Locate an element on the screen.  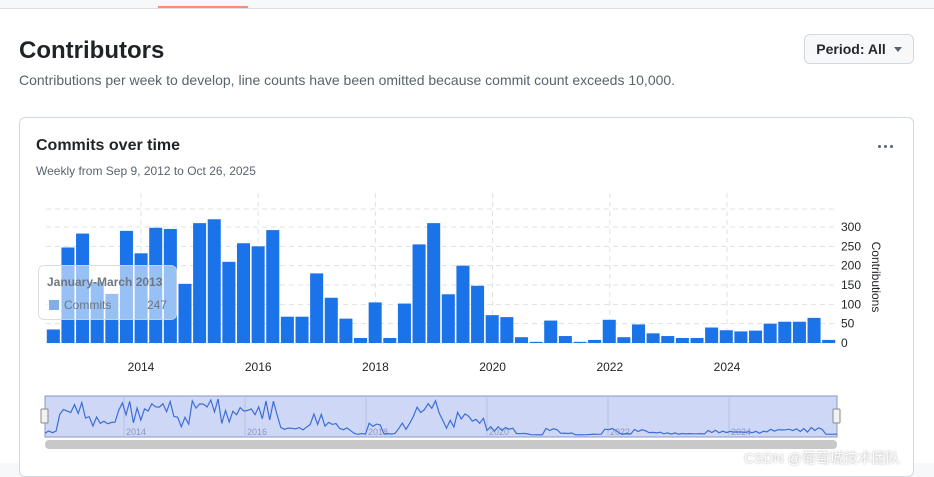
y-tick-label: 0 is located at coordinates (844, 343).